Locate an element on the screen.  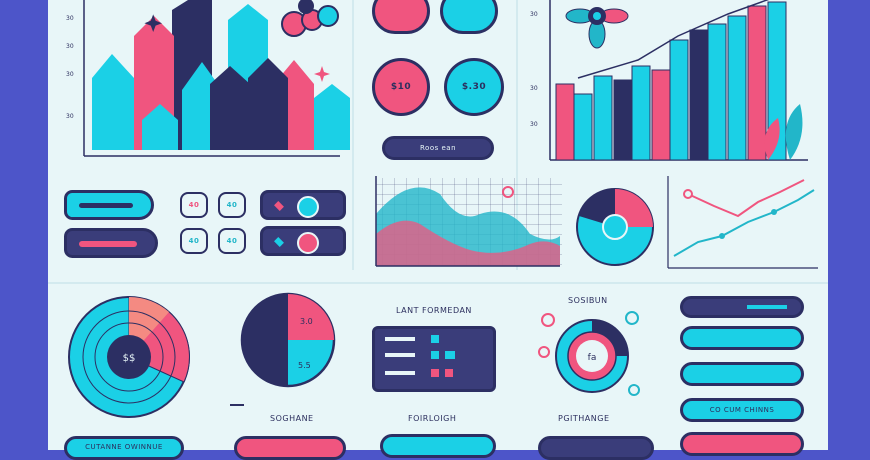
pie-label: 5.5 is located at coordinates (304, 365).